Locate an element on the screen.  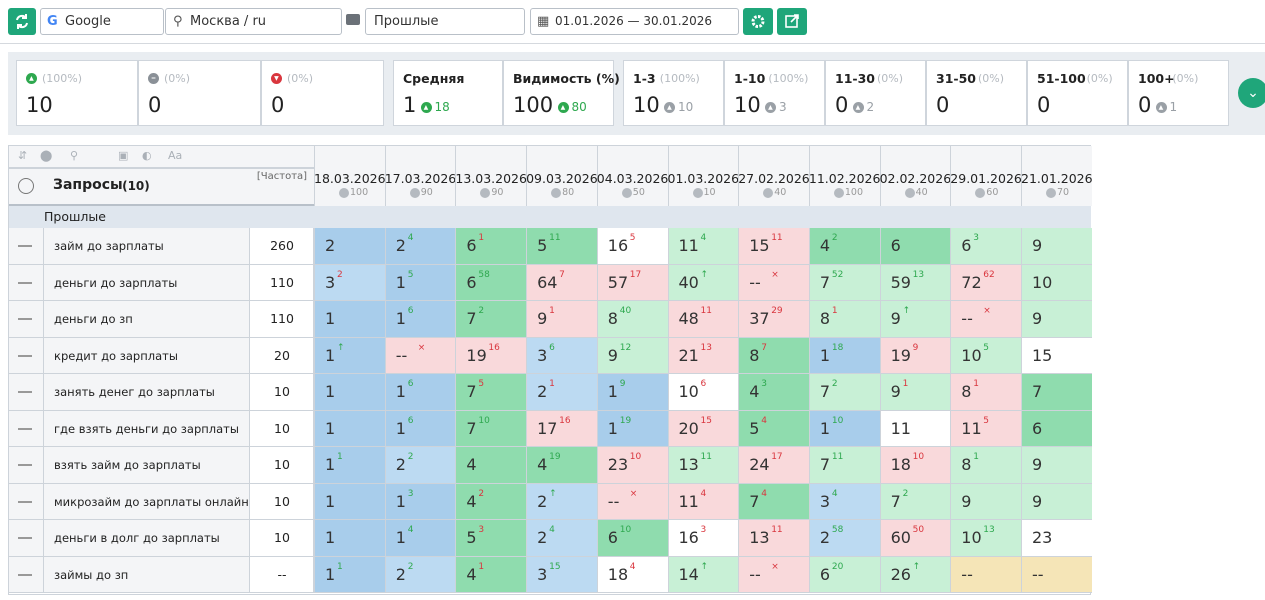
position-cell: 18 4 is located at coordinates (632, 574).